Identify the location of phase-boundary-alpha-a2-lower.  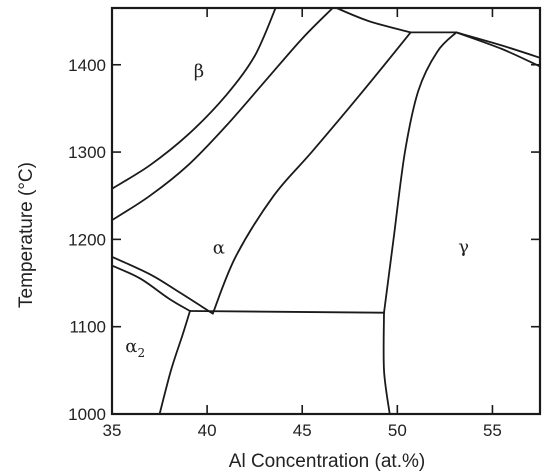
(151, 288).